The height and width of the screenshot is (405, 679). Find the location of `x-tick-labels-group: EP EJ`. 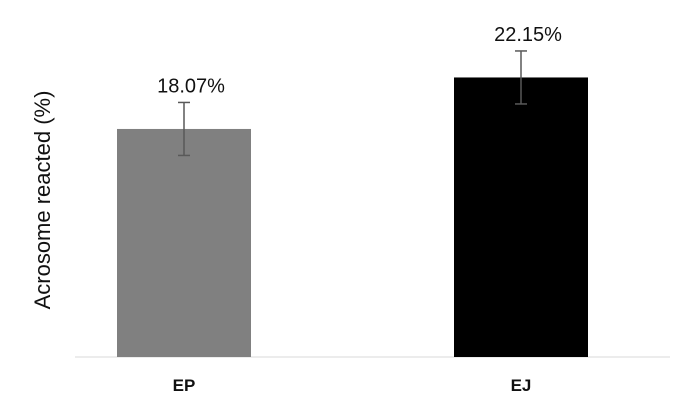

x-tick-labels-group: EP EJ is located at coordinates (352, 385).